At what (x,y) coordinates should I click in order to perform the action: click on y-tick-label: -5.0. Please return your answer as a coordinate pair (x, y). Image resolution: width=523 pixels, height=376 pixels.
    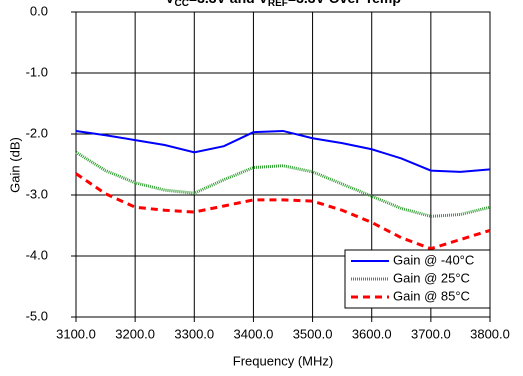
    Looking at the image, I should click on (37, 315).